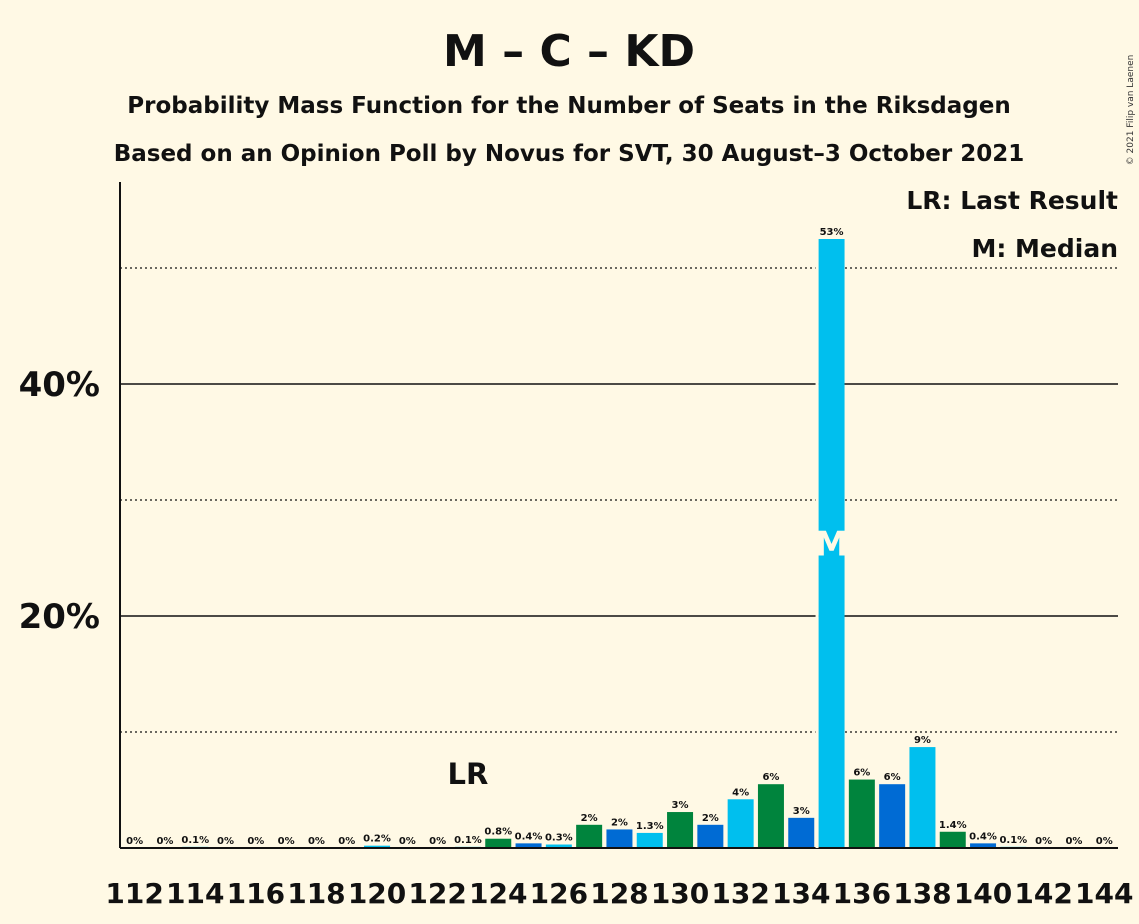 The height and width of the screenshot is (924, 1139). What do you see at coordinates (1104, 893) in the screenshot?
I see `x-tick-label: 144` at bounding box center [1104, 893].